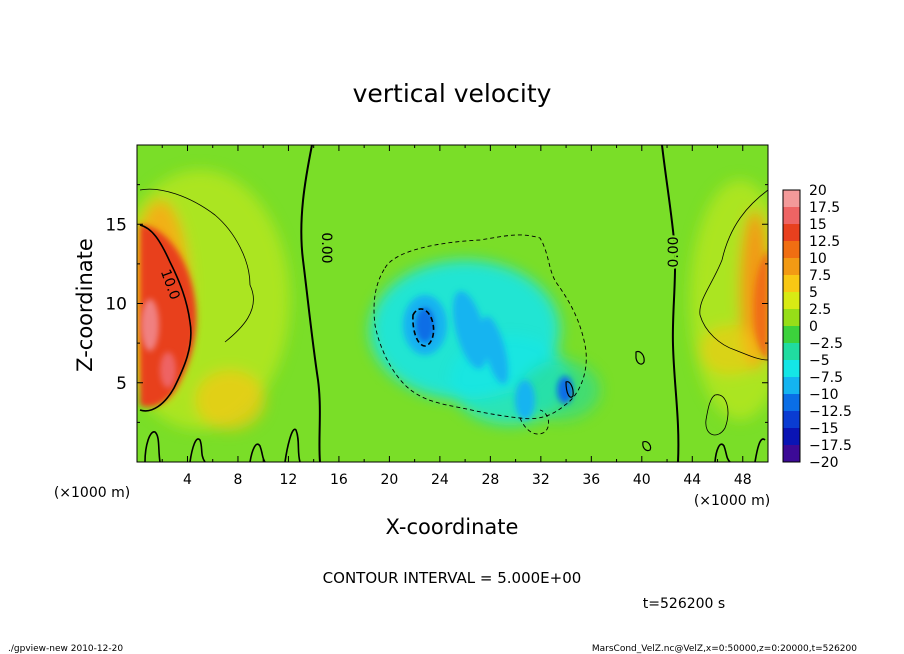 The image size is (904, 654). I want to click on x-tick-label: 12, so click(289, 480).